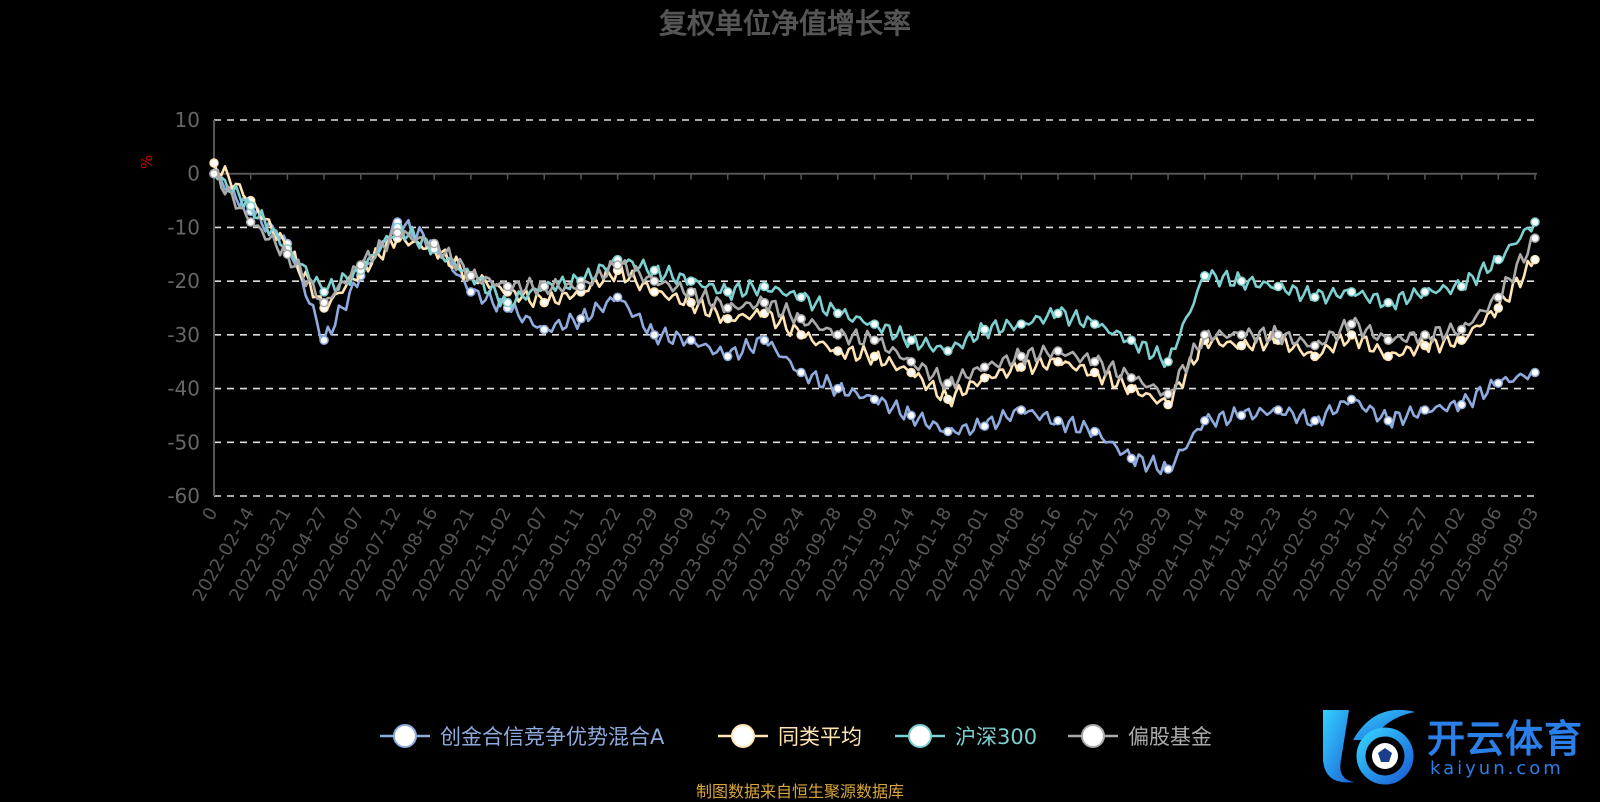 This screenshot has width=1600, height=802. Describe the element at coordinates (183, 281) in the screenshot. I see `y-tick-label: -20` at that location.